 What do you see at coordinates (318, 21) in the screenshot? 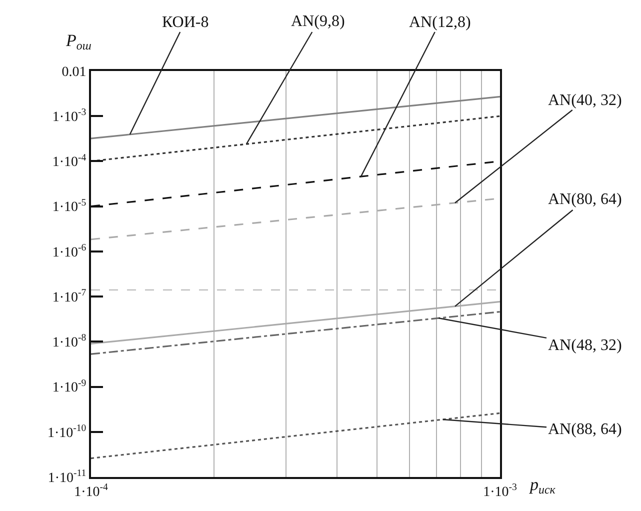
I see `text: AN(9,8)` at bounding box center [318, 21].